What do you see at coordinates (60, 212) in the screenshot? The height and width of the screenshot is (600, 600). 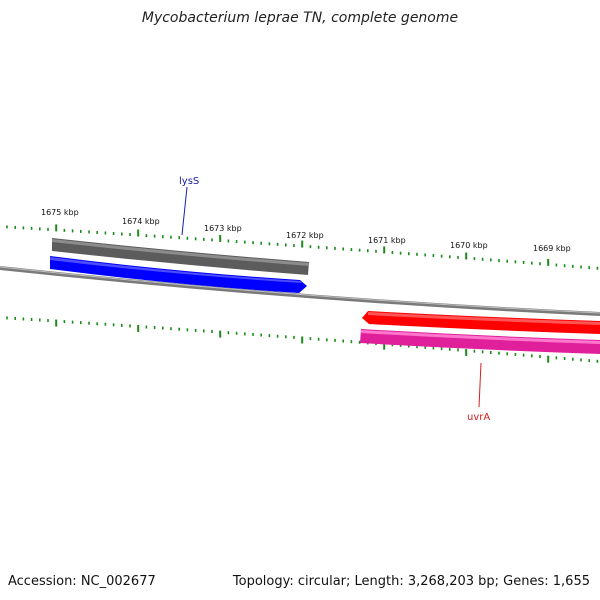 I see `tick-label-1675: 1675 kbp` at bounding box center [60, 212].